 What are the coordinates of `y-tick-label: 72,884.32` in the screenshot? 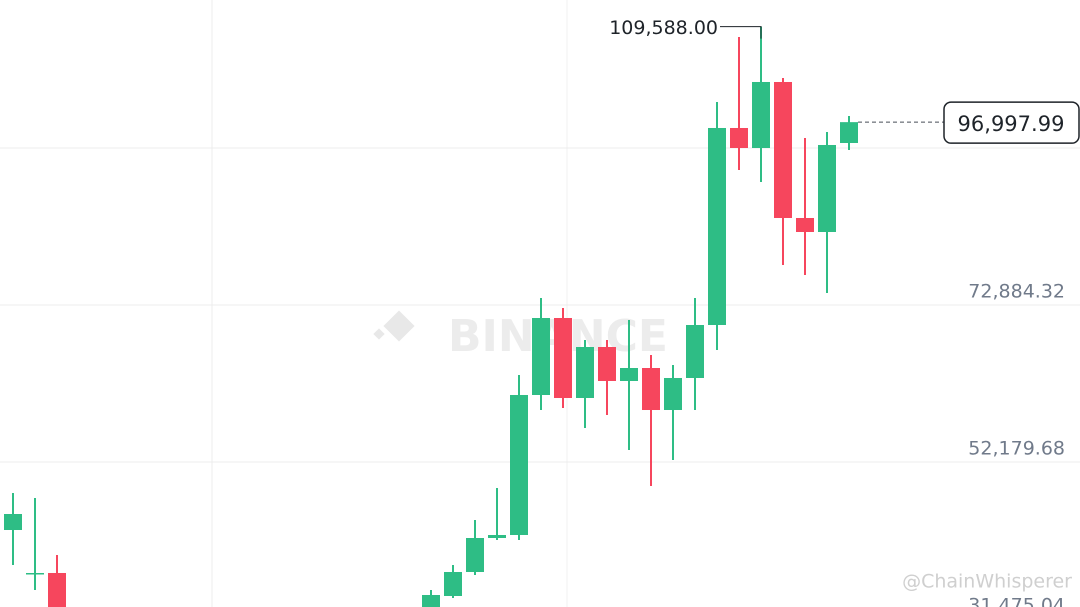 It's located at (1016, 291).